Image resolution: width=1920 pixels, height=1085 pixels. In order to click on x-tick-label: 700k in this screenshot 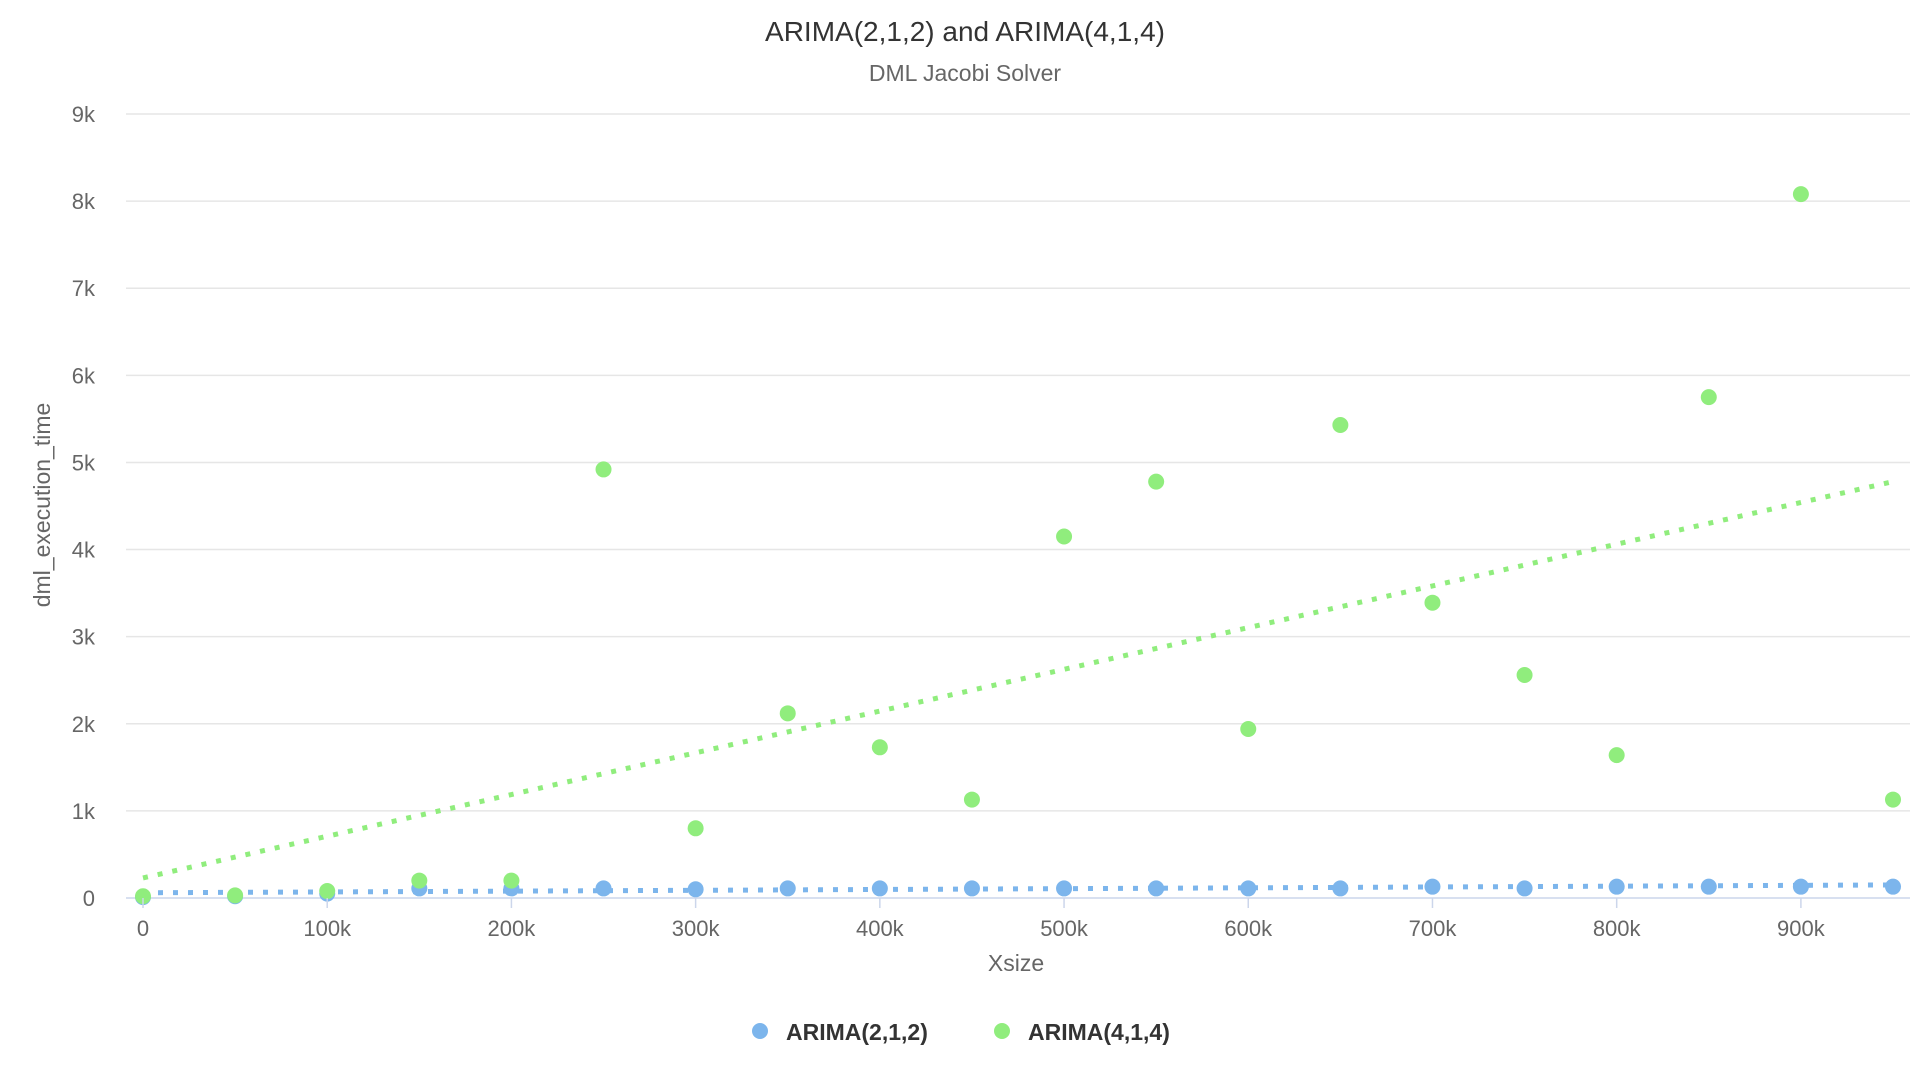, I will do `click(1433, 928)`.